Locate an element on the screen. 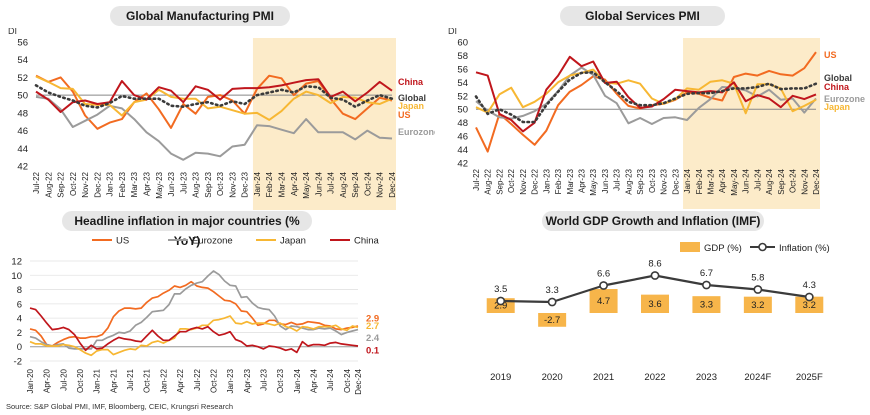 This screenshot has height=415, width=870. x-tick-label: Oct-23 is located at coordinates (220, 183).